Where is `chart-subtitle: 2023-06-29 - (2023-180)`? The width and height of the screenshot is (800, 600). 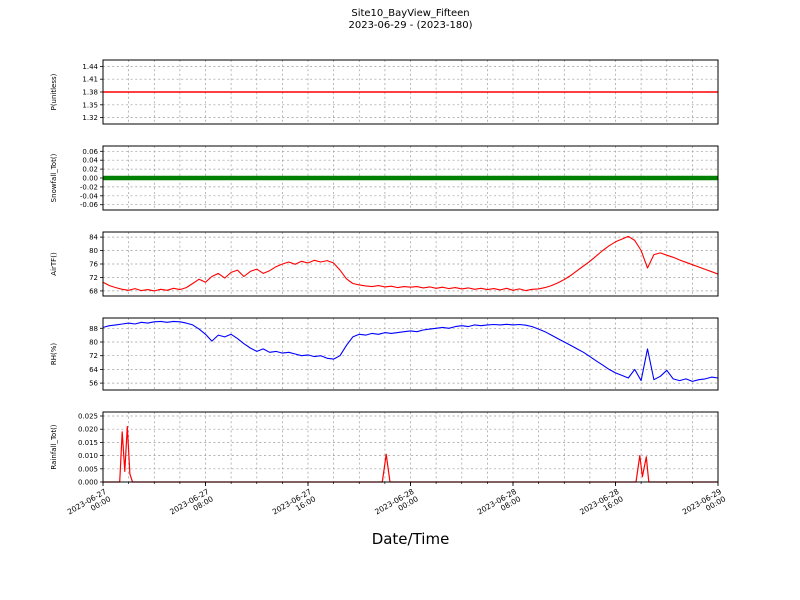 chart-subtitle: 2023-06-29 - (2023-180) is located at coordinates (410, 25).